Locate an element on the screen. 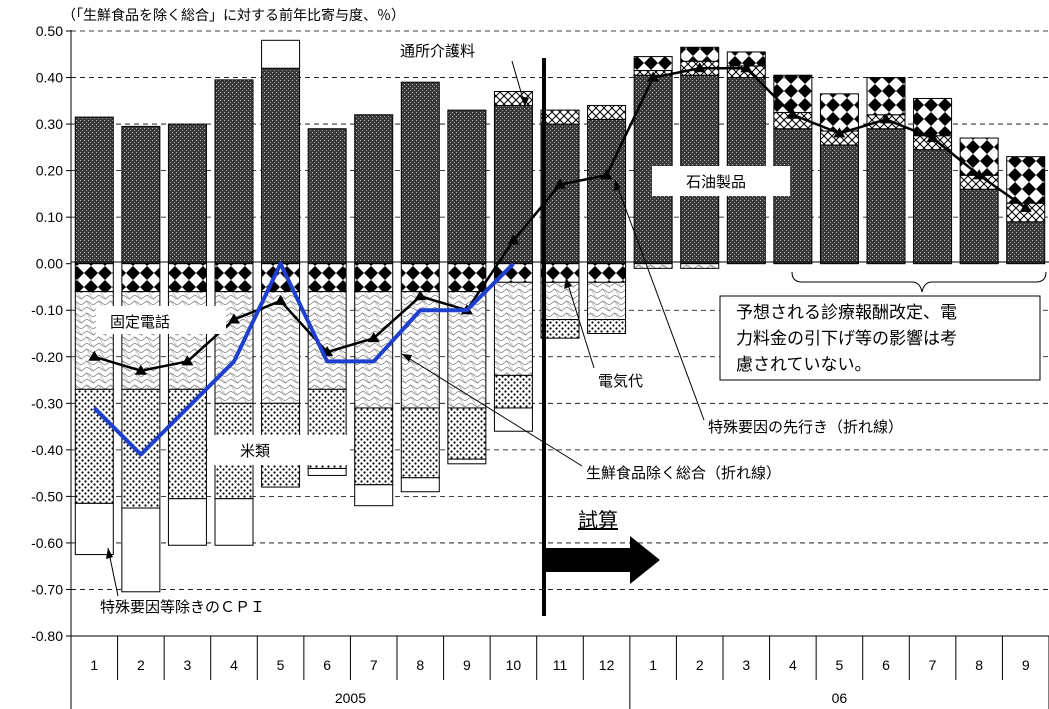  note-box is located at coordinates (880, 338).